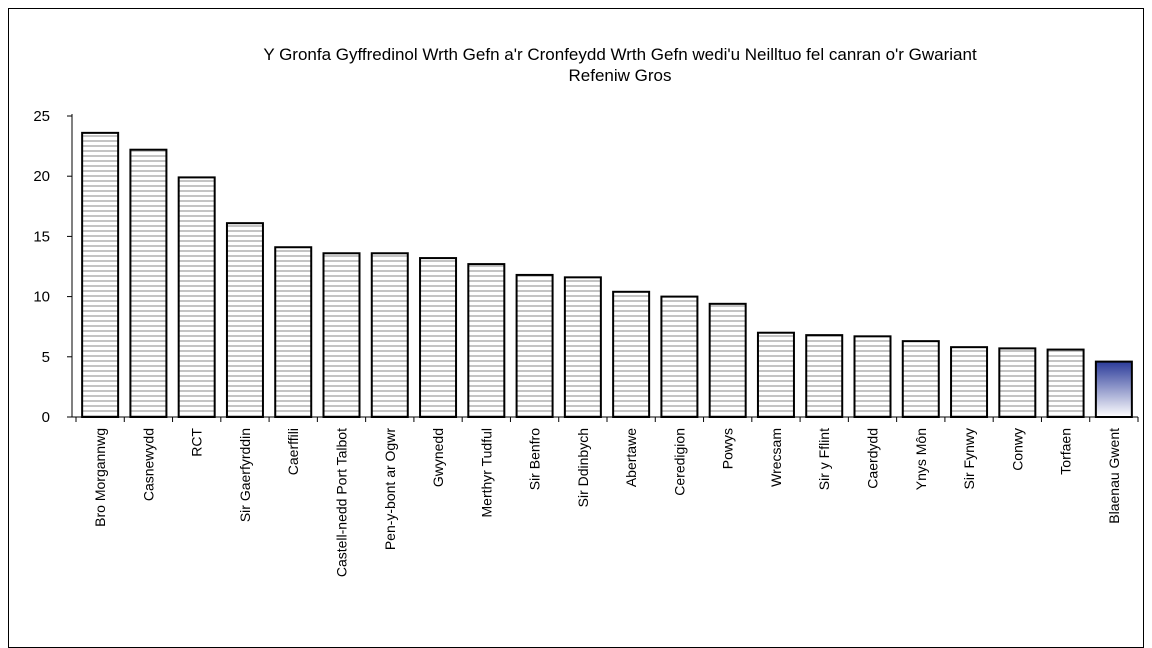 The width and height of the screenshot is (1152, 648). I want to click on x-tick-label: Caerdydd, so click(873, 458).